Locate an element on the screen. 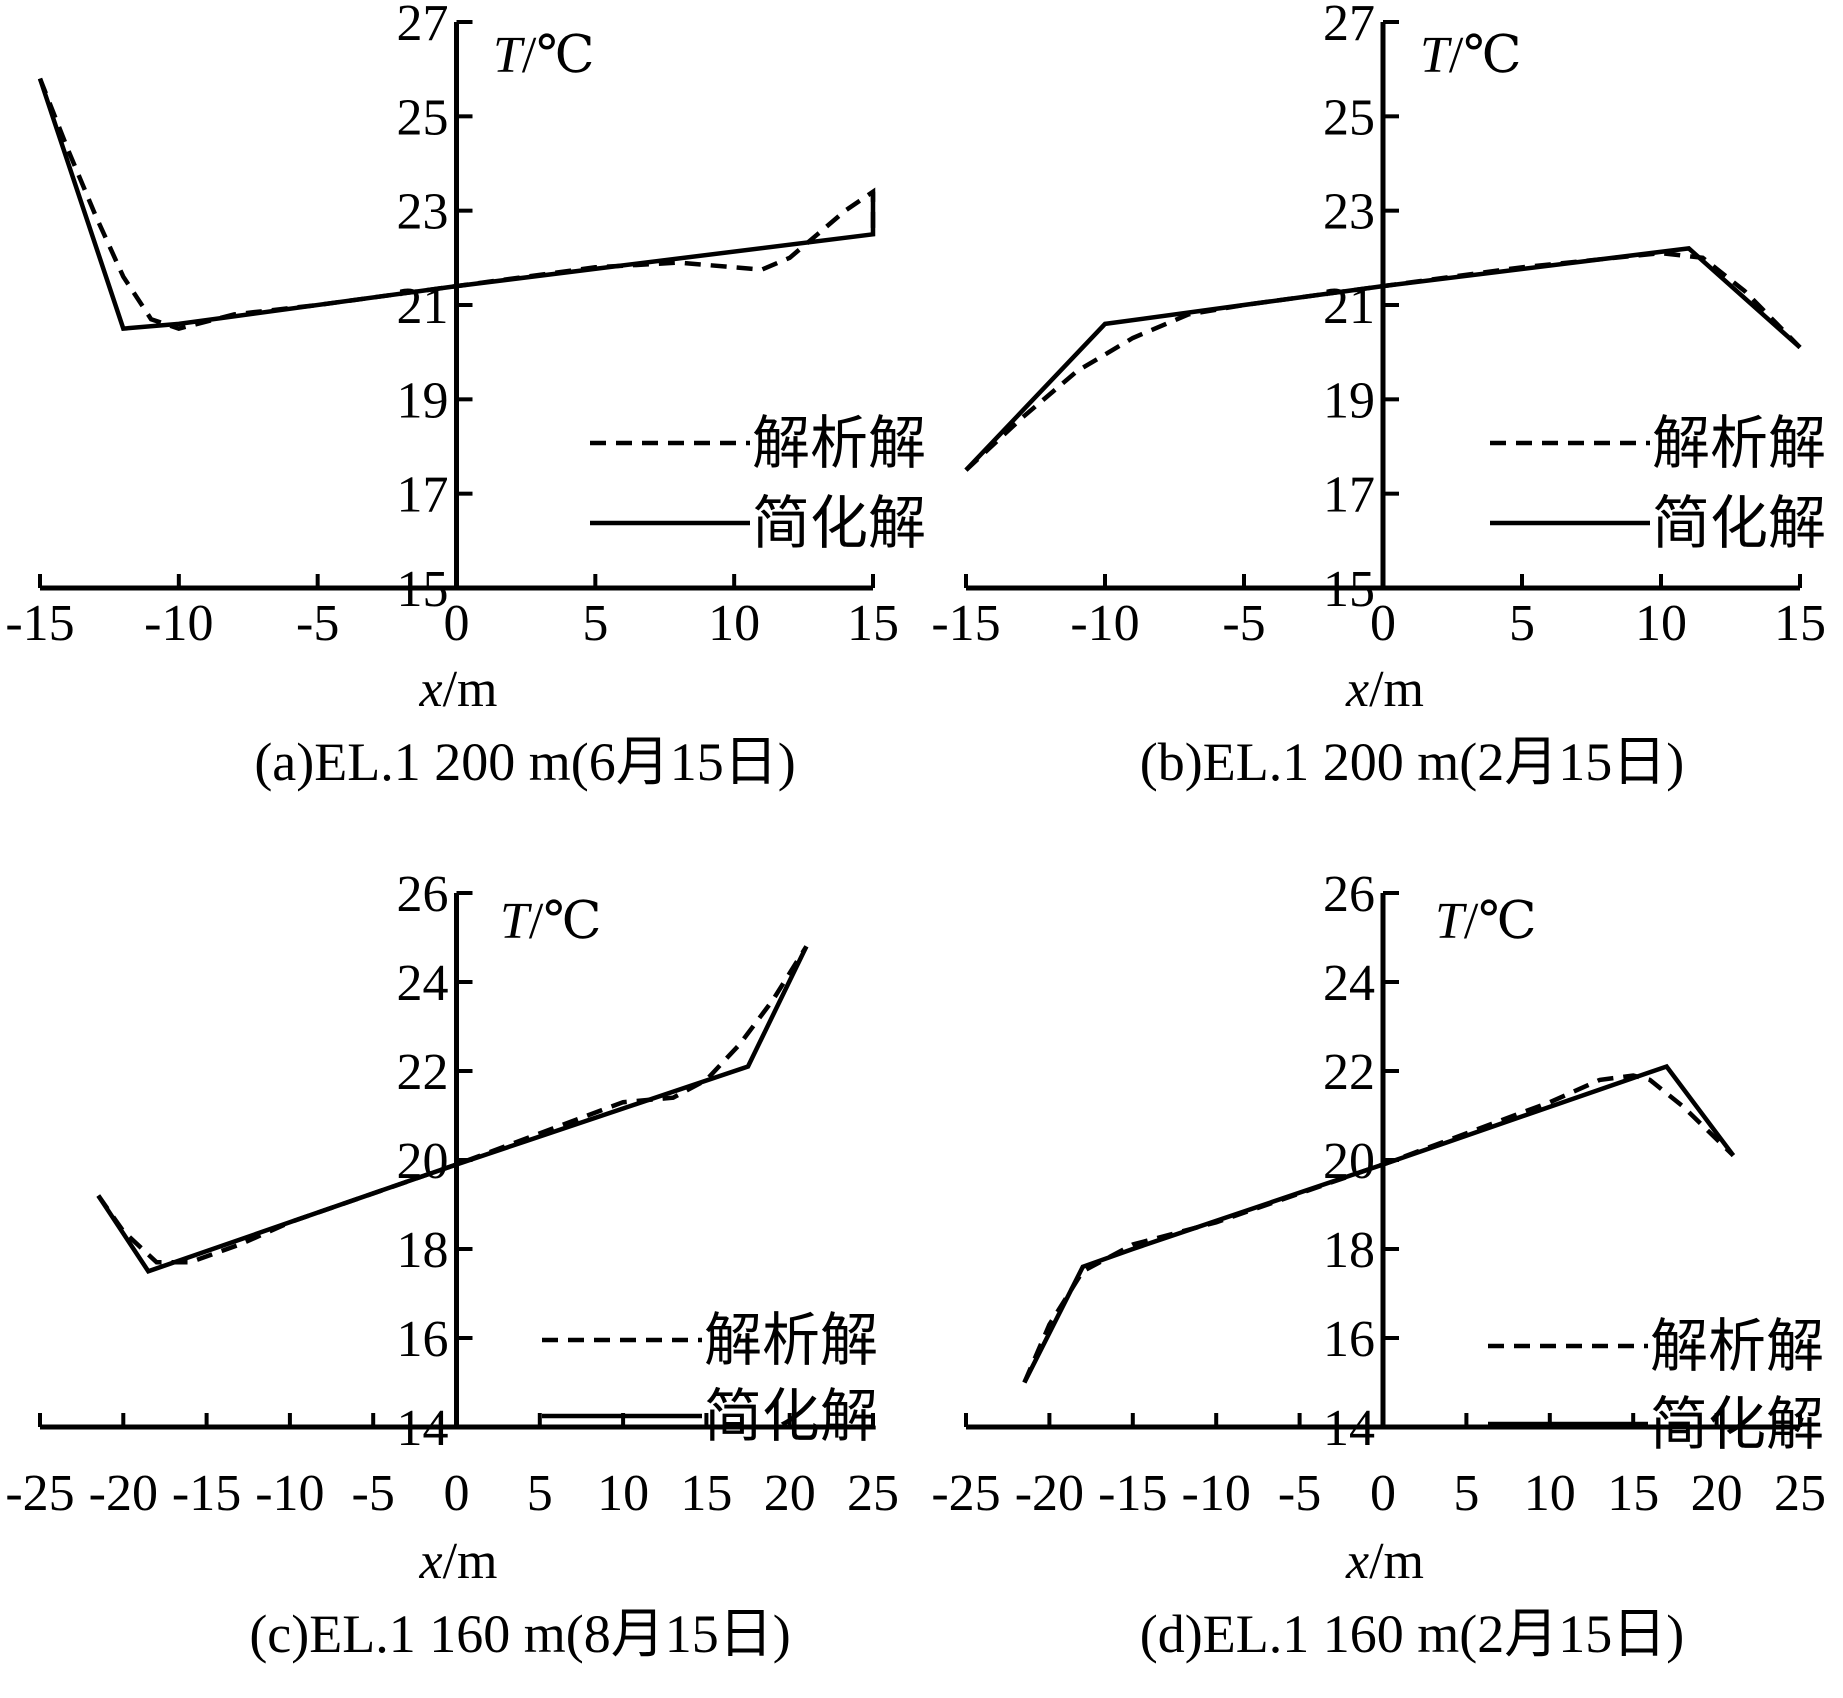 This screenshot has width=1843, height=1698. chart-caption: (c)EL.1 160 m(8月15日) is located at coordinates (519, 1634).